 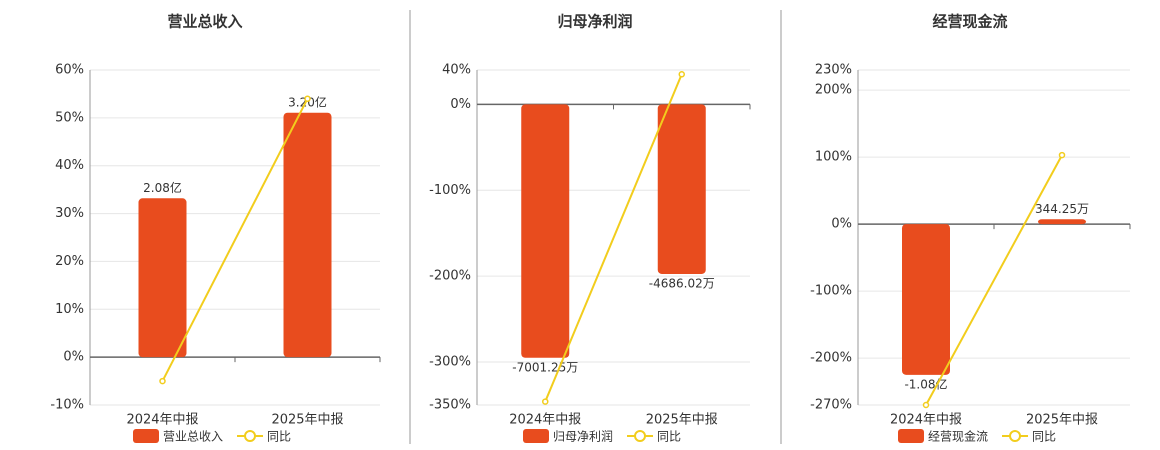 What do you see at coordinates (69, 261) in the screenshot?
I see `y-tick-label: 20%` at bounding box center [69, 261].